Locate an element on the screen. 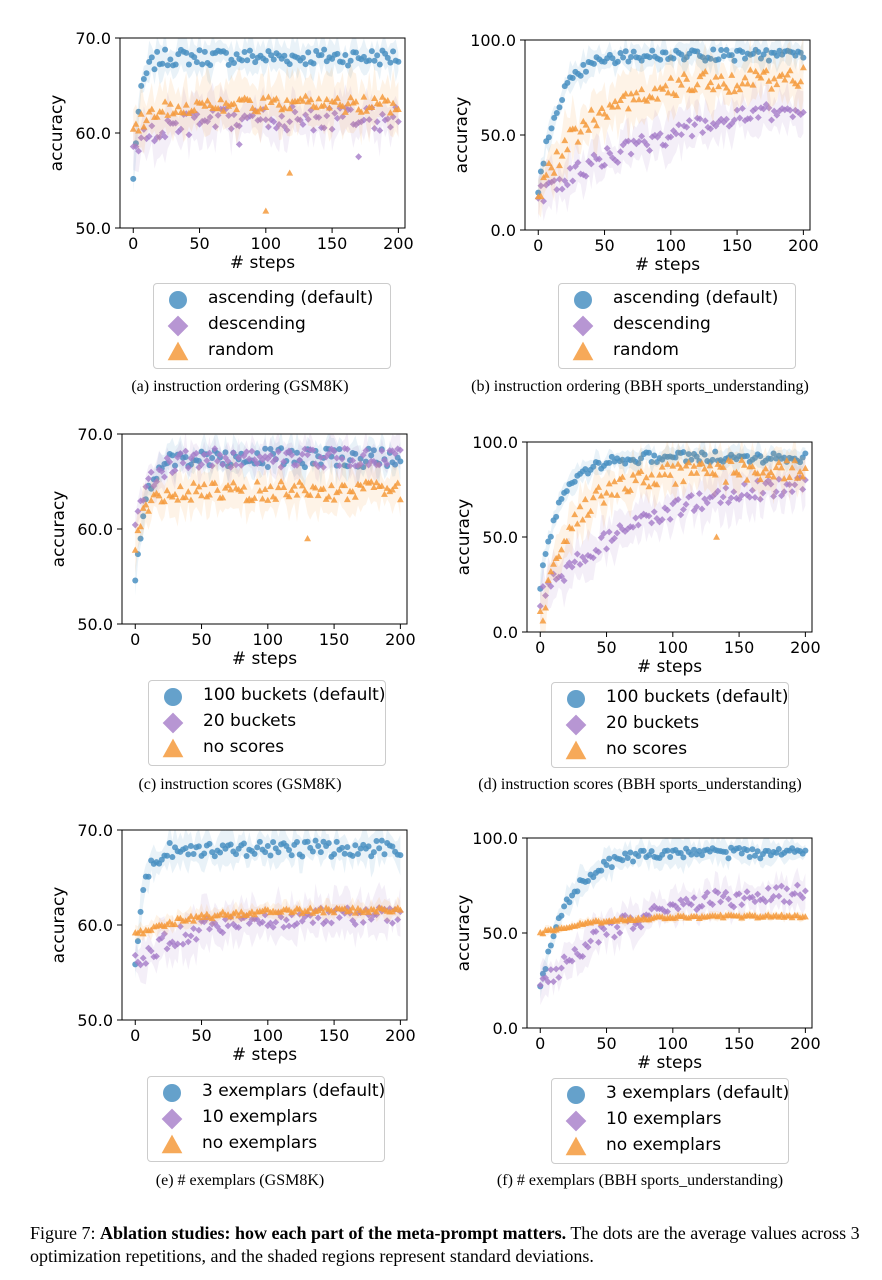  x-tick-label: 200 is located at coordinates (803, 245).